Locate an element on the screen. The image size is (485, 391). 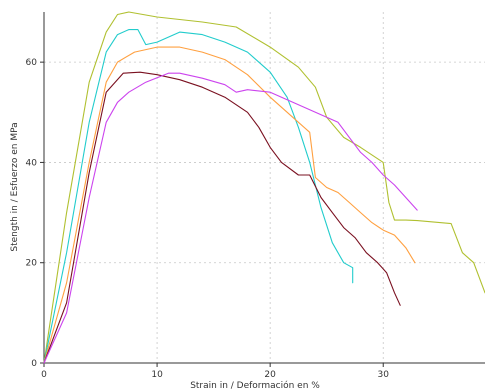
x-tick-label: 0 is located at coordinates (44, 375).